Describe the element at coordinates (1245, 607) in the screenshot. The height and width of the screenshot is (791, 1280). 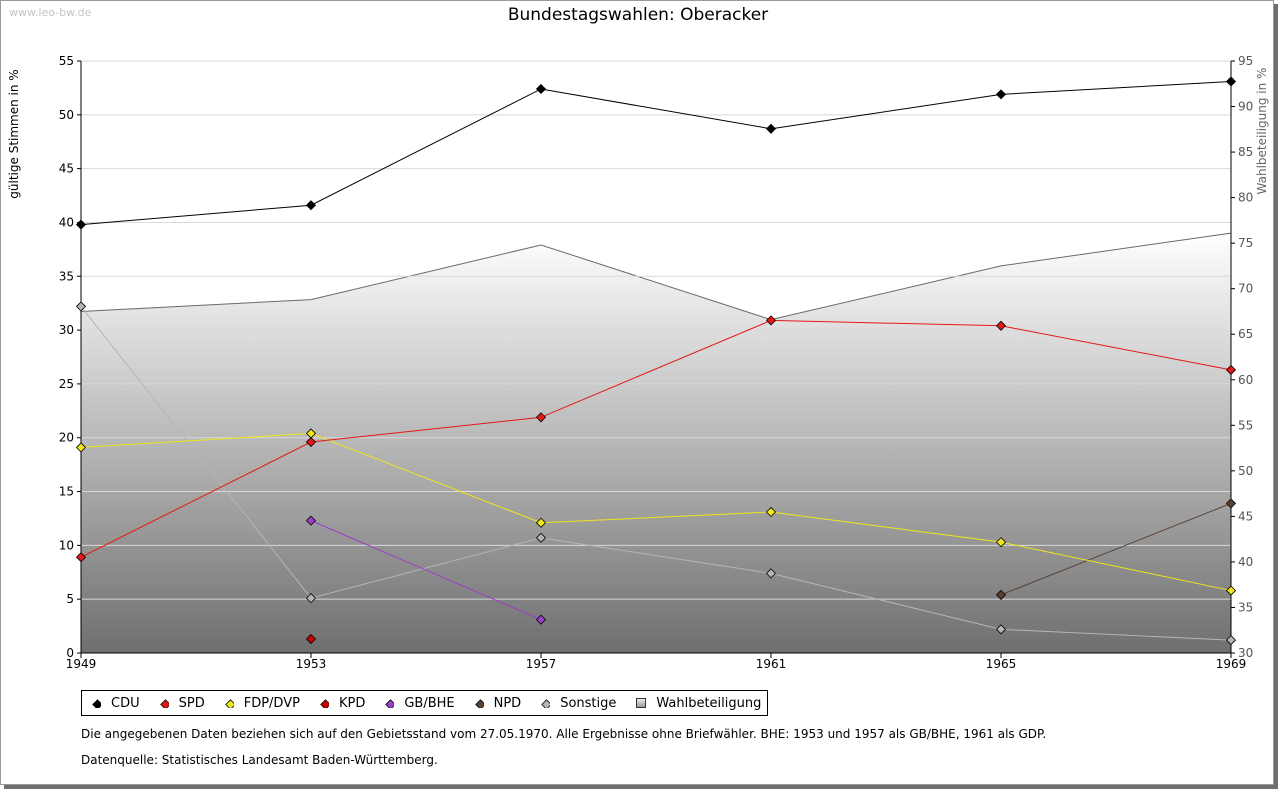
I see `y2-tick-label: 35` at that location.